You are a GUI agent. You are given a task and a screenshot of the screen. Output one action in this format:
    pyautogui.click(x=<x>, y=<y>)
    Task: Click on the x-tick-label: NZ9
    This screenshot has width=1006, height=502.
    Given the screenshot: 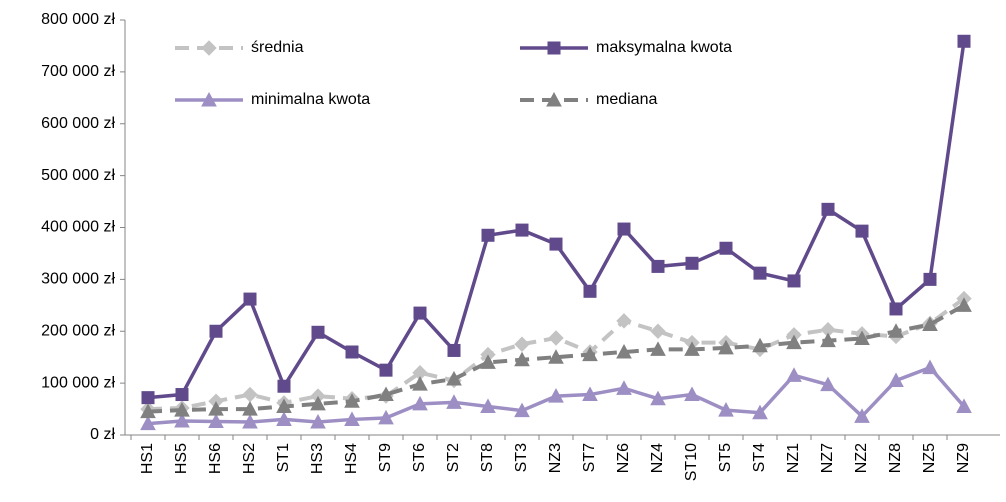 What is the action you would take?
    pyautogui.click(x=963, y=458)
    